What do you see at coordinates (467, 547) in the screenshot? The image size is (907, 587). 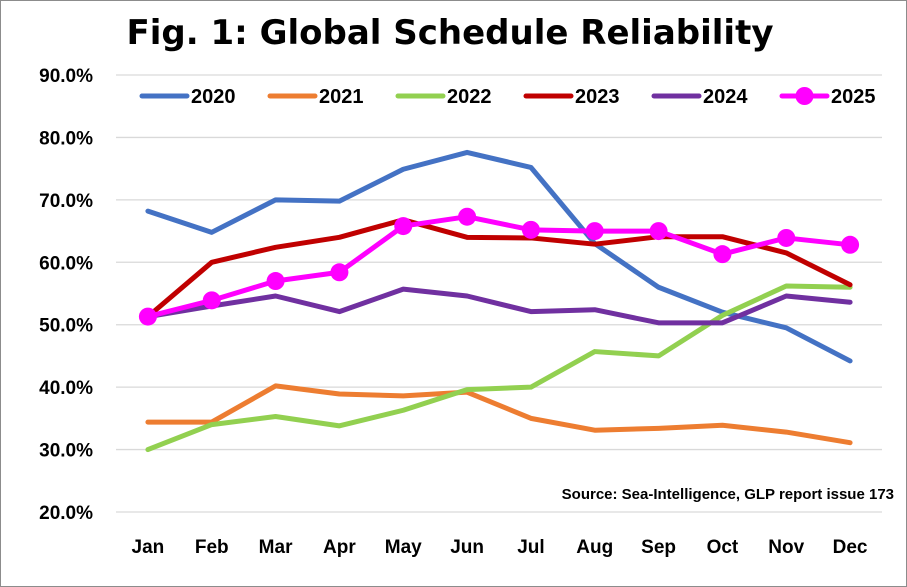 I see `x-tick-label: Jun` at bounding box center [467, 547].